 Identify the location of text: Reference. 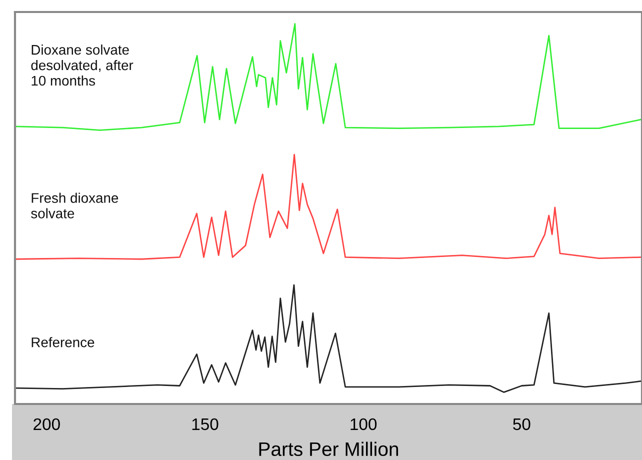
(63, 342).